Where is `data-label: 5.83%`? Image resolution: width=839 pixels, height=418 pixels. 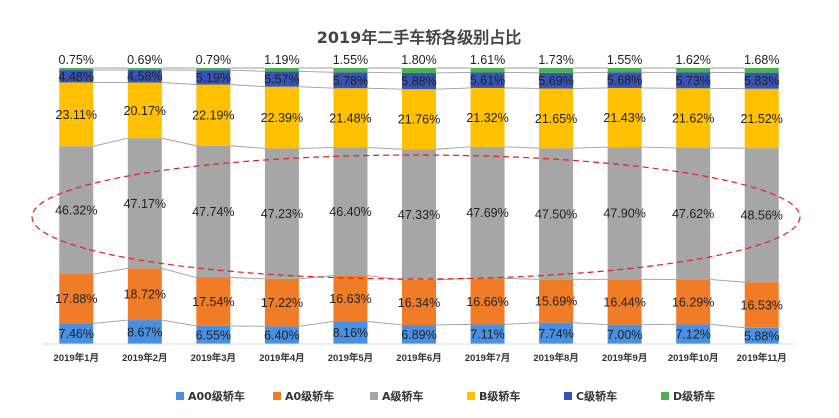 data-label: 5.83% is located at coordinates (761, 81).